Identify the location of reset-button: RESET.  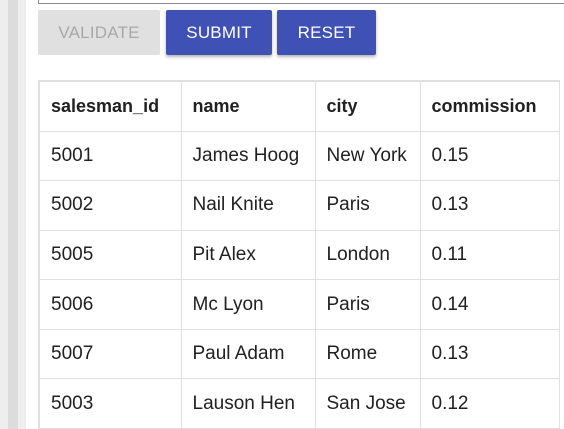
(326, 32).